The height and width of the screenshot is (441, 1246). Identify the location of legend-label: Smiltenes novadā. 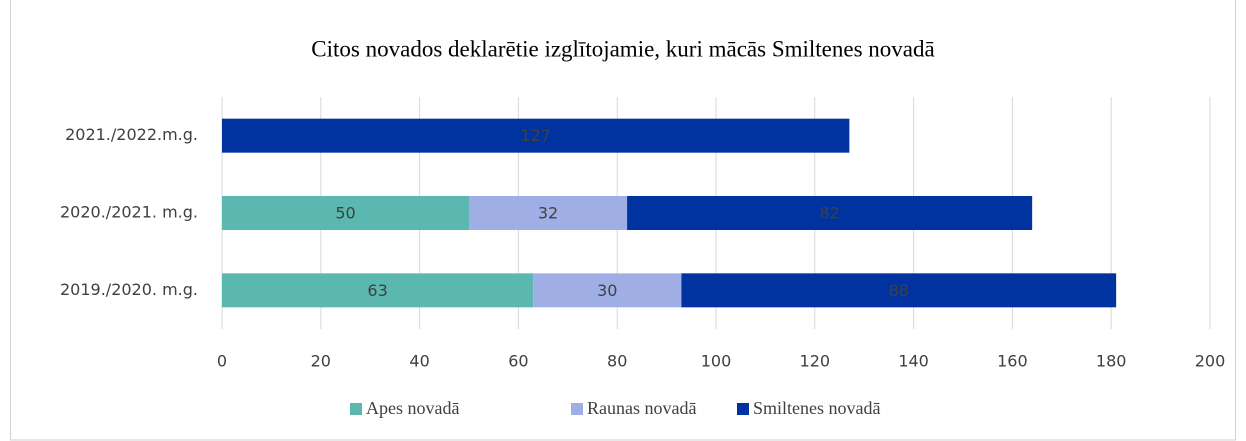
(816, 408).